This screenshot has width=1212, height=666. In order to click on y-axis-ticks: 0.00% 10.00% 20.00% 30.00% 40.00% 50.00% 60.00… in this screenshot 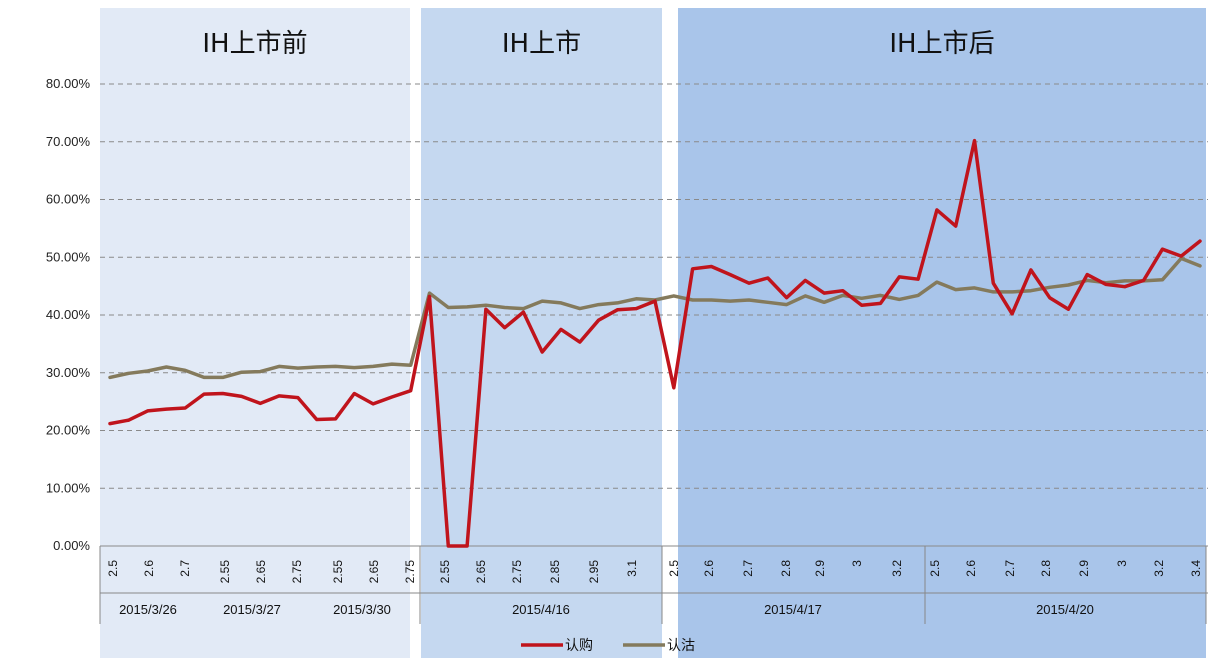, I will do `click(68, 314)`.